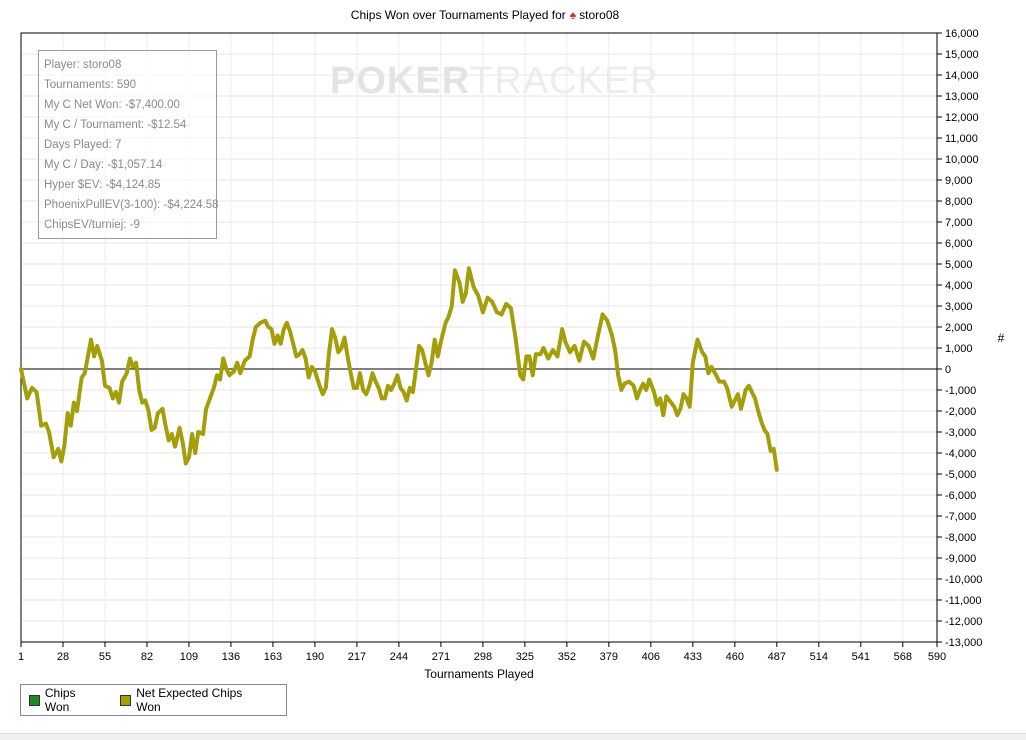  What do you see at coordinates (861, 657) in the screenshot?
I see `x-tick-label: 541` at bounding box center [861, 657].